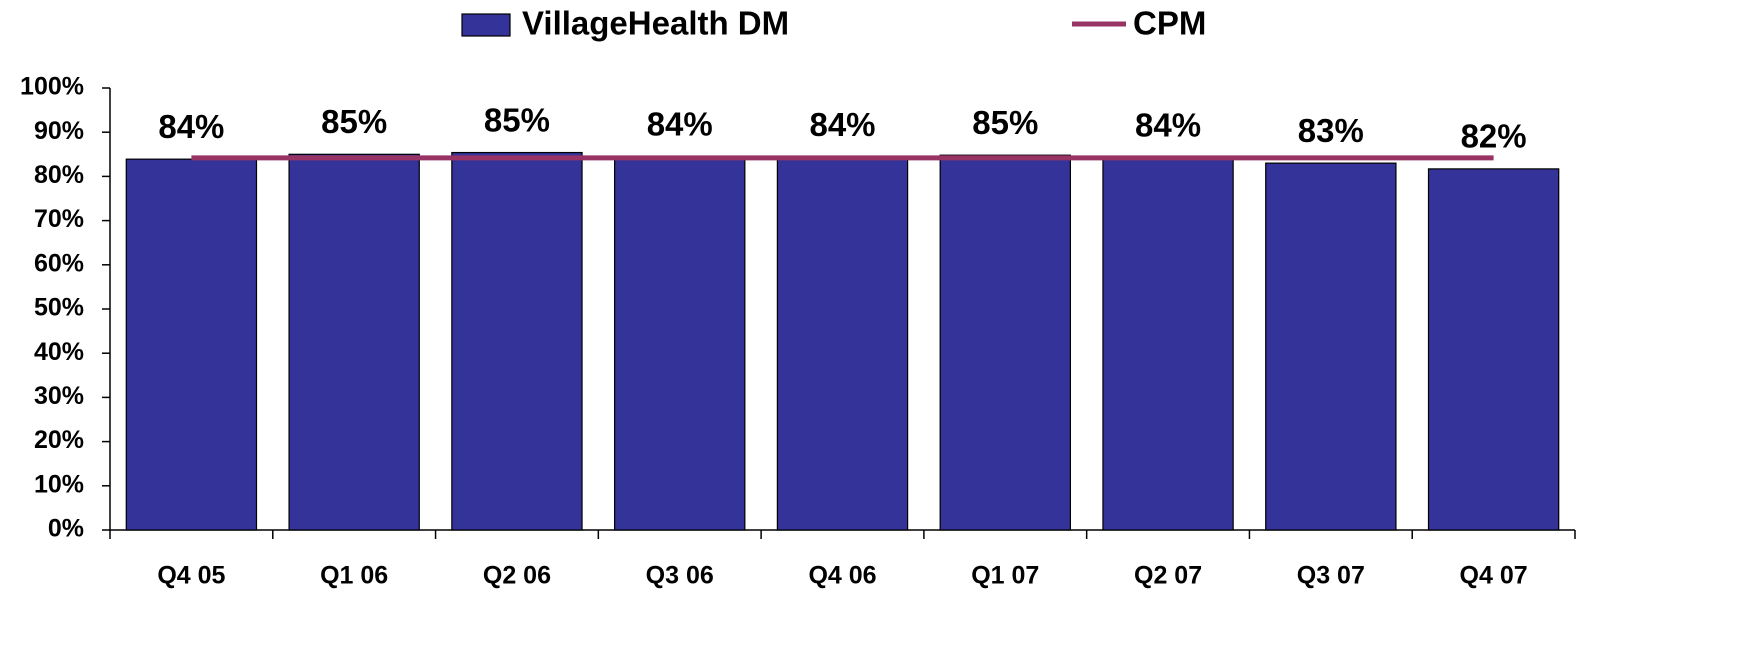  Describe the element at coordinates (59, 440) in the screenshot. I see `y-tick-label: 20%` at that location.